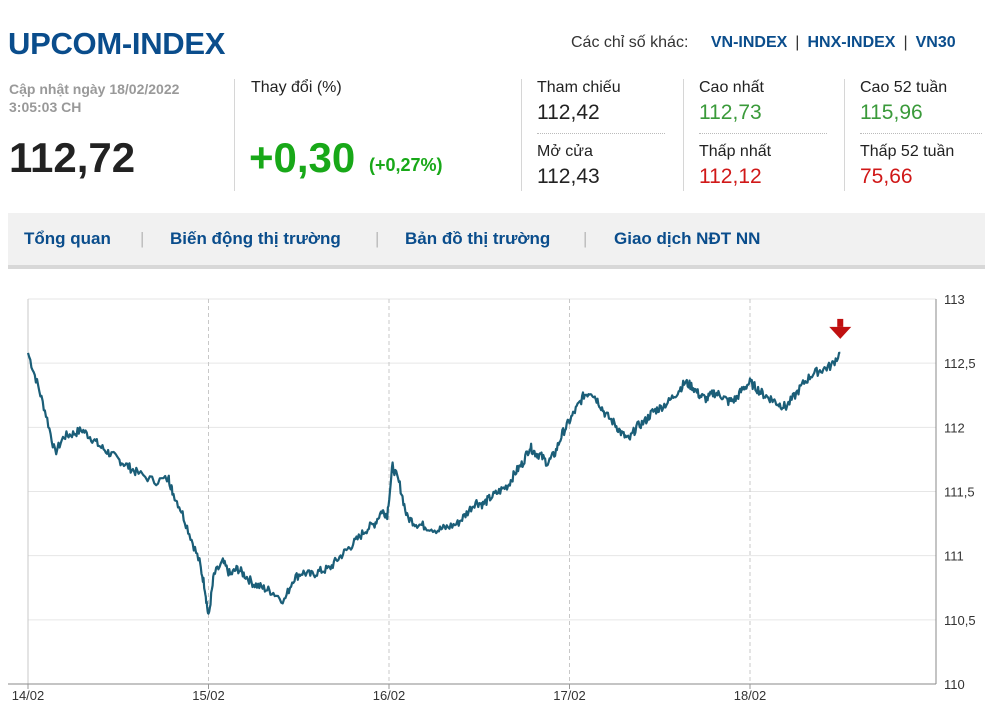 This screenshot has height=719, width=985. Describe the element at coordinates (954, 556) in the screenshot. I see `y-tick-label: 111` at that location.